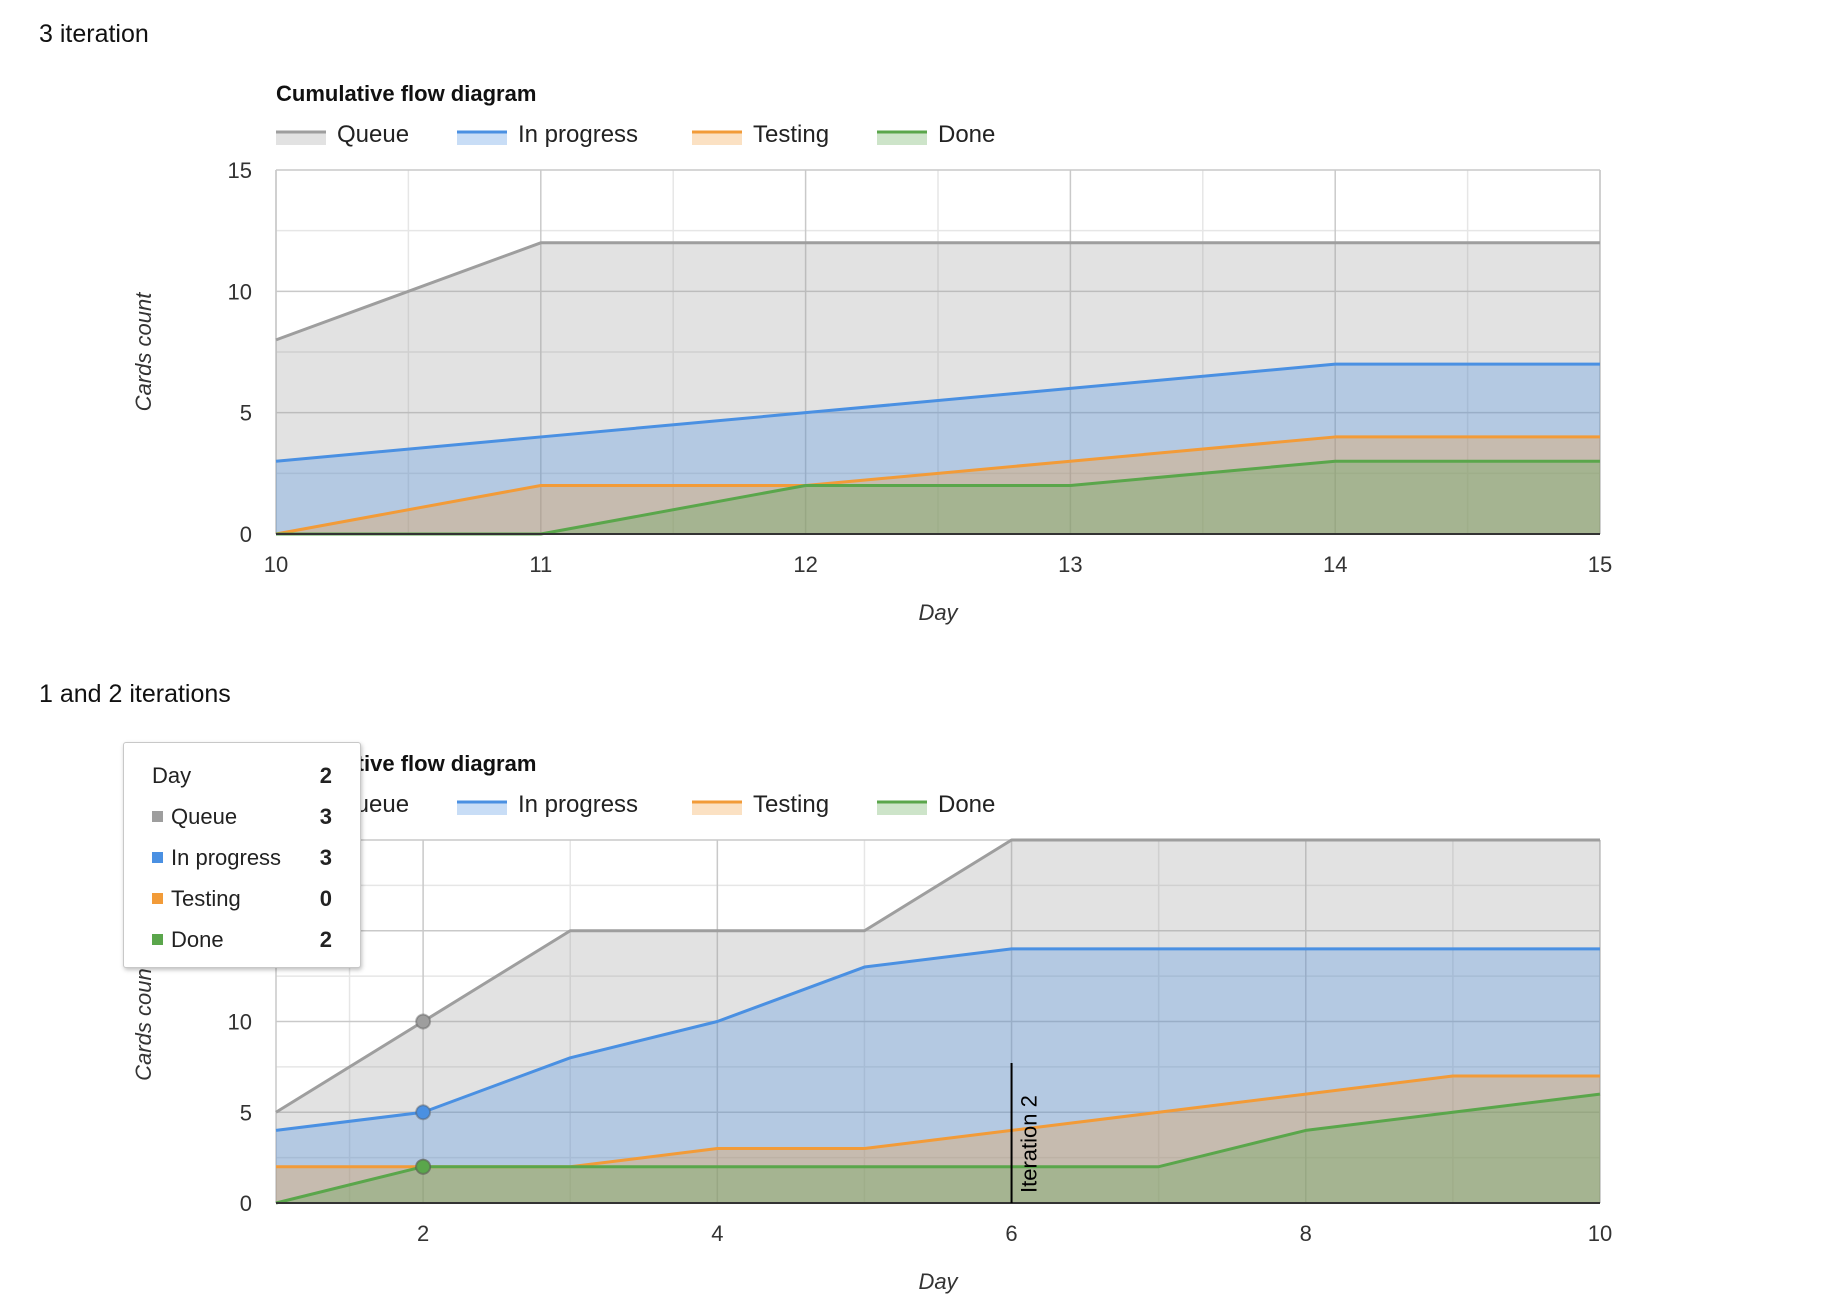 Image resolution: width=1824 pixels, height=1298 pixels. I want to click on area-in-progress, so click(938, 449).